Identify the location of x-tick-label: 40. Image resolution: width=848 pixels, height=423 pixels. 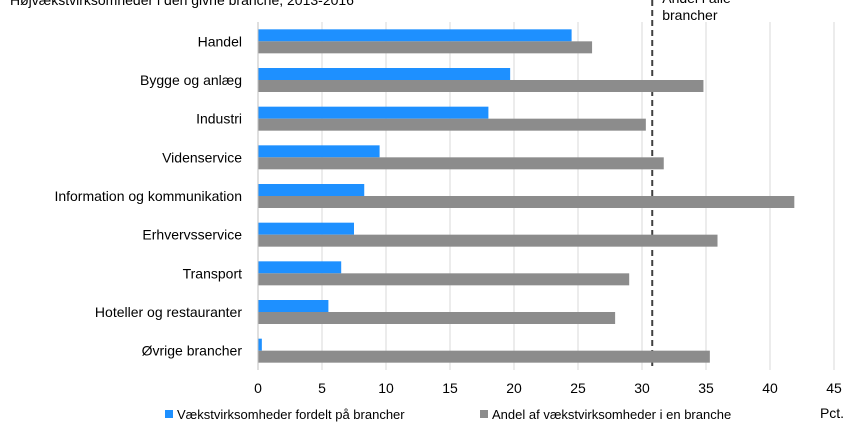
(770, 388).